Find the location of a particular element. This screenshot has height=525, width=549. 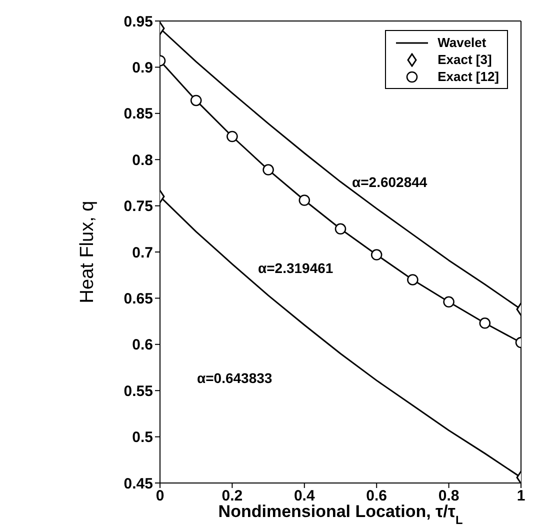

y-tick-label: 0.5 is located at coordinates (142, 437).